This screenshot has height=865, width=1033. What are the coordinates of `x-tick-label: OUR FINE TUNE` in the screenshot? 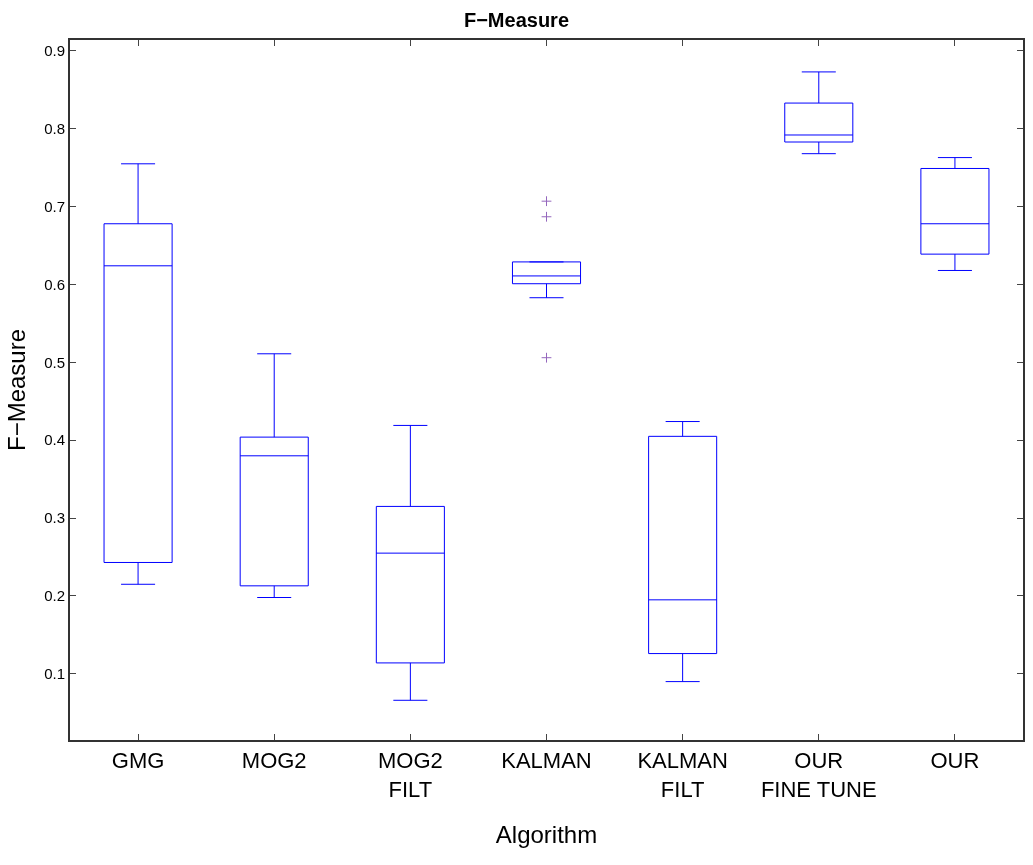 It's located at (818, 775).